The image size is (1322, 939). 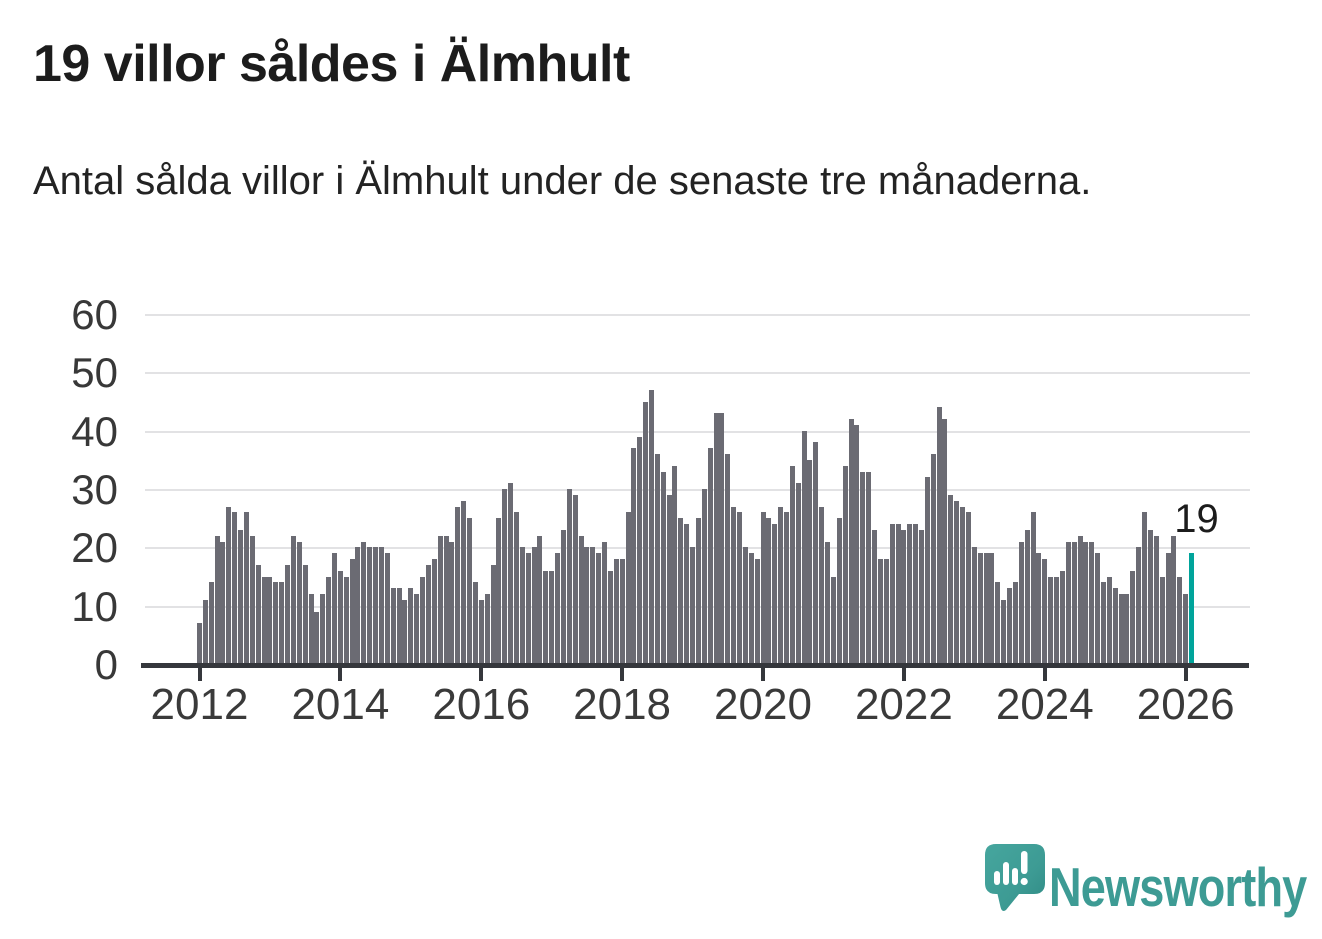 What do you see at coordinates (94, 431) in the screenshot?
I see `y-axis-label: 40` at bounding box center [94, 431].